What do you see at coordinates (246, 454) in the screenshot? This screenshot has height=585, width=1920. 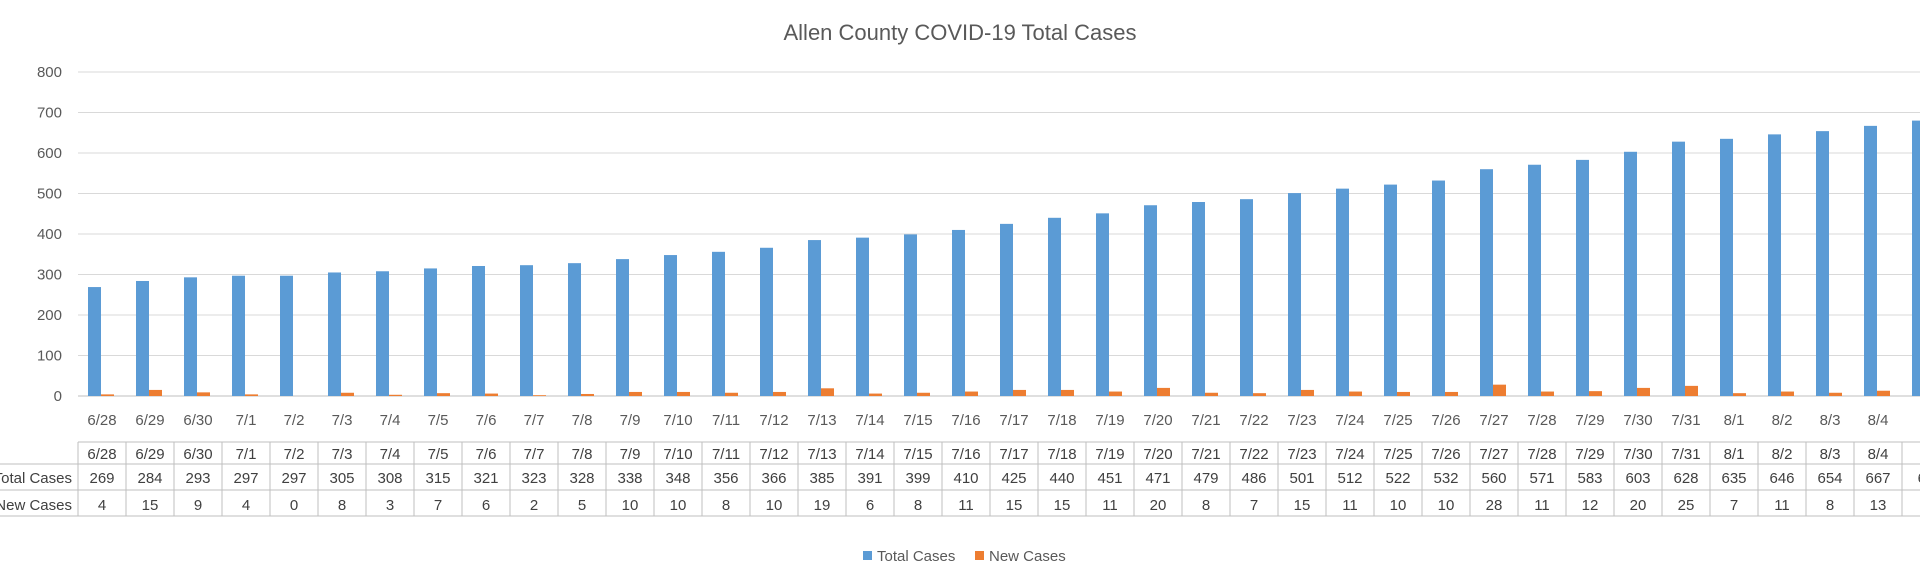 I see `table-date-cell: 7/1` at bounding box center [246, 454].